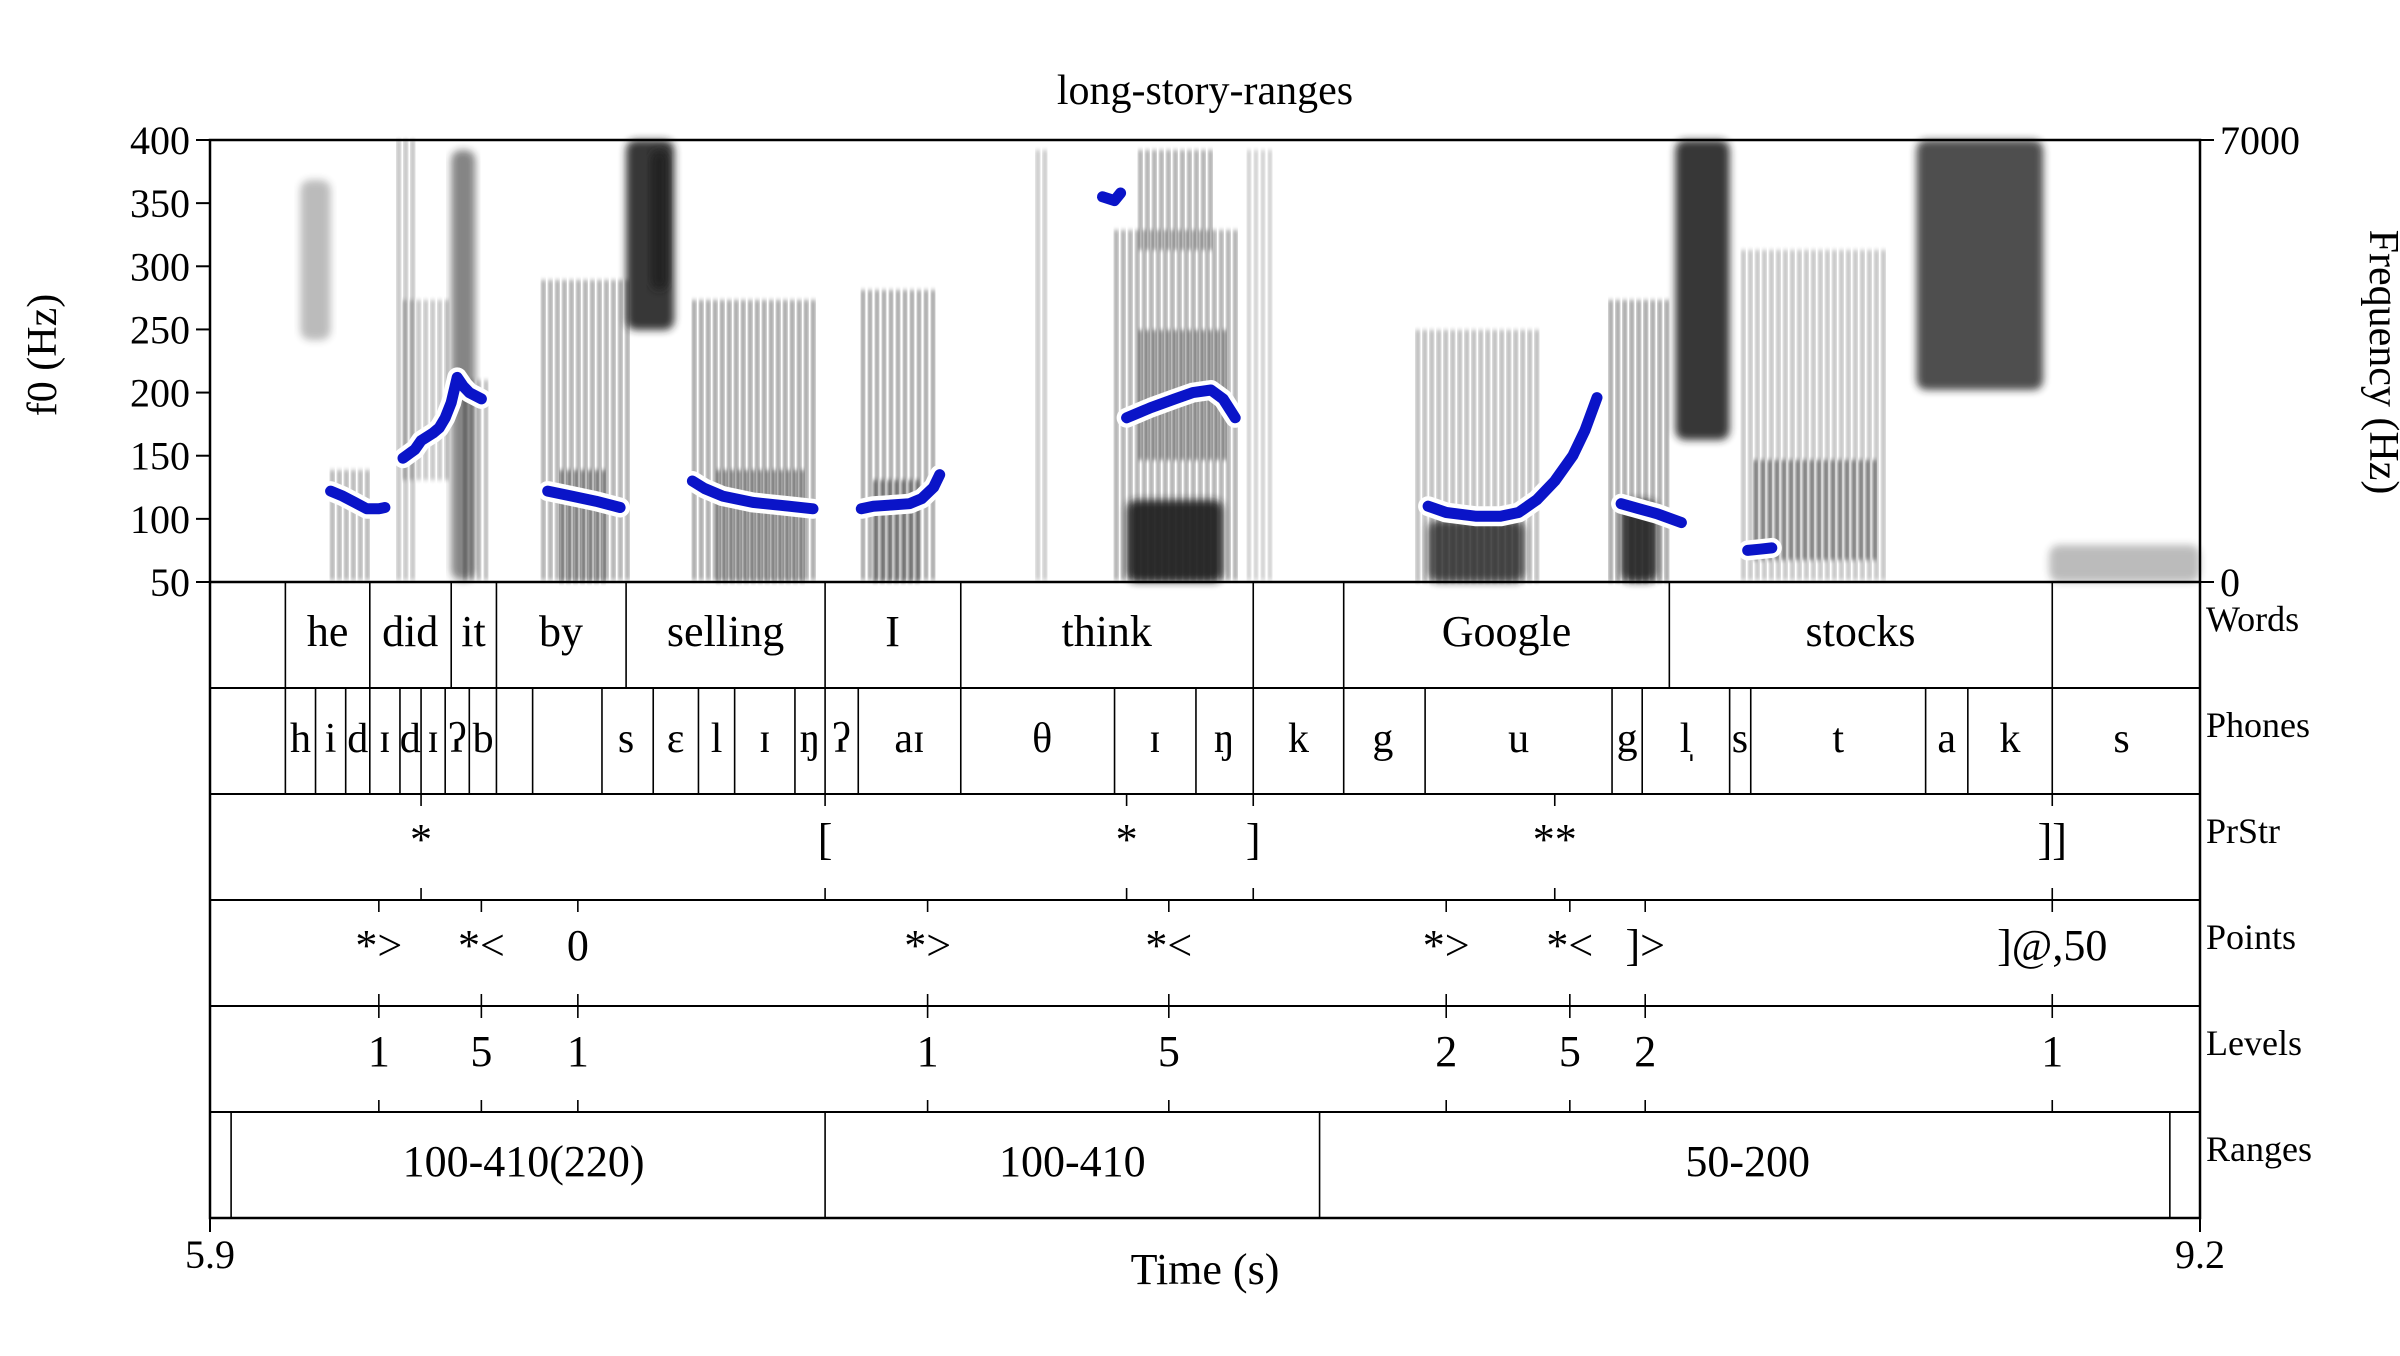 Image resolution: width=2400 pixels, height=1356 pixels. What do you see at coordinates (160, 266) in the screenshot?
I see `y-tick-label: 300` at bounding box center [160, 266].